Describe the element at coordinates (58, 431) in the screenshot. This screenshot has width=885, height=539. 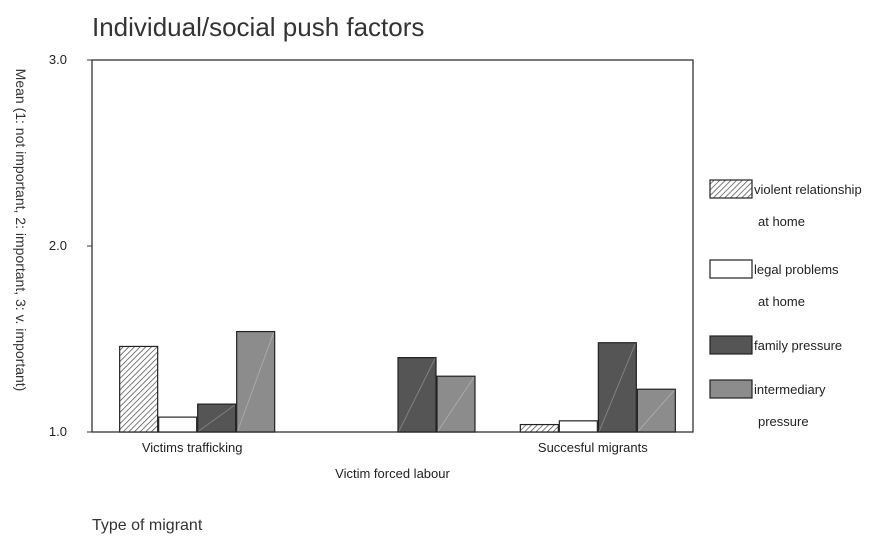
I see `y-tick-label: 1.0` at that location.